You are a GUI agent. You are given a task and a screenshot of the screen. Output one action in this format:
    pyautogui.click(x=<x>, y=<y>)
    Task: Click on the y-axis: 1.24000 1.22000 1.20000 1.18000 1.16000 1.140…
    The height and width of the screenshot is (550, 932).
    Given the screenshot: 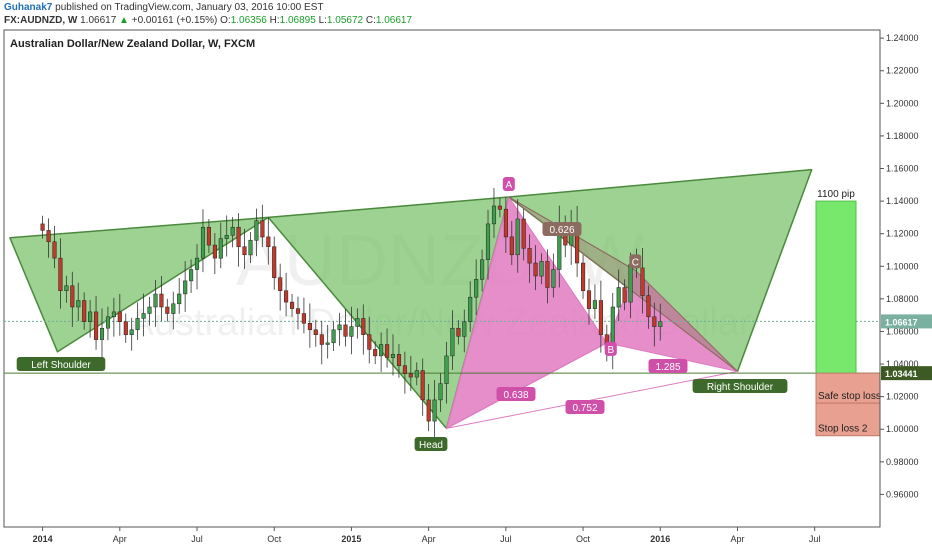 What is the action you would take?
    pyautogui.click(x=905, y=278)
    